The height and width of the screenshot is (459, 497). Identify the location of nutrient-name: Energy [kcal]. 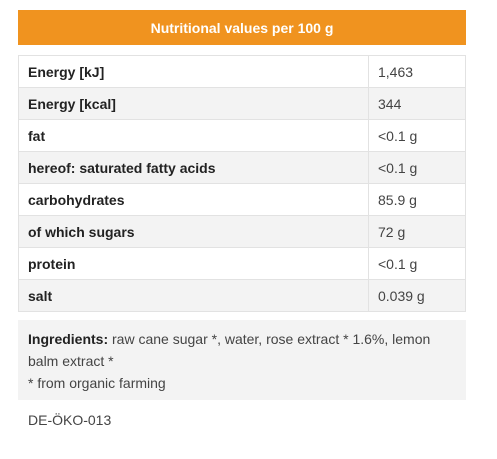
(193, 103).